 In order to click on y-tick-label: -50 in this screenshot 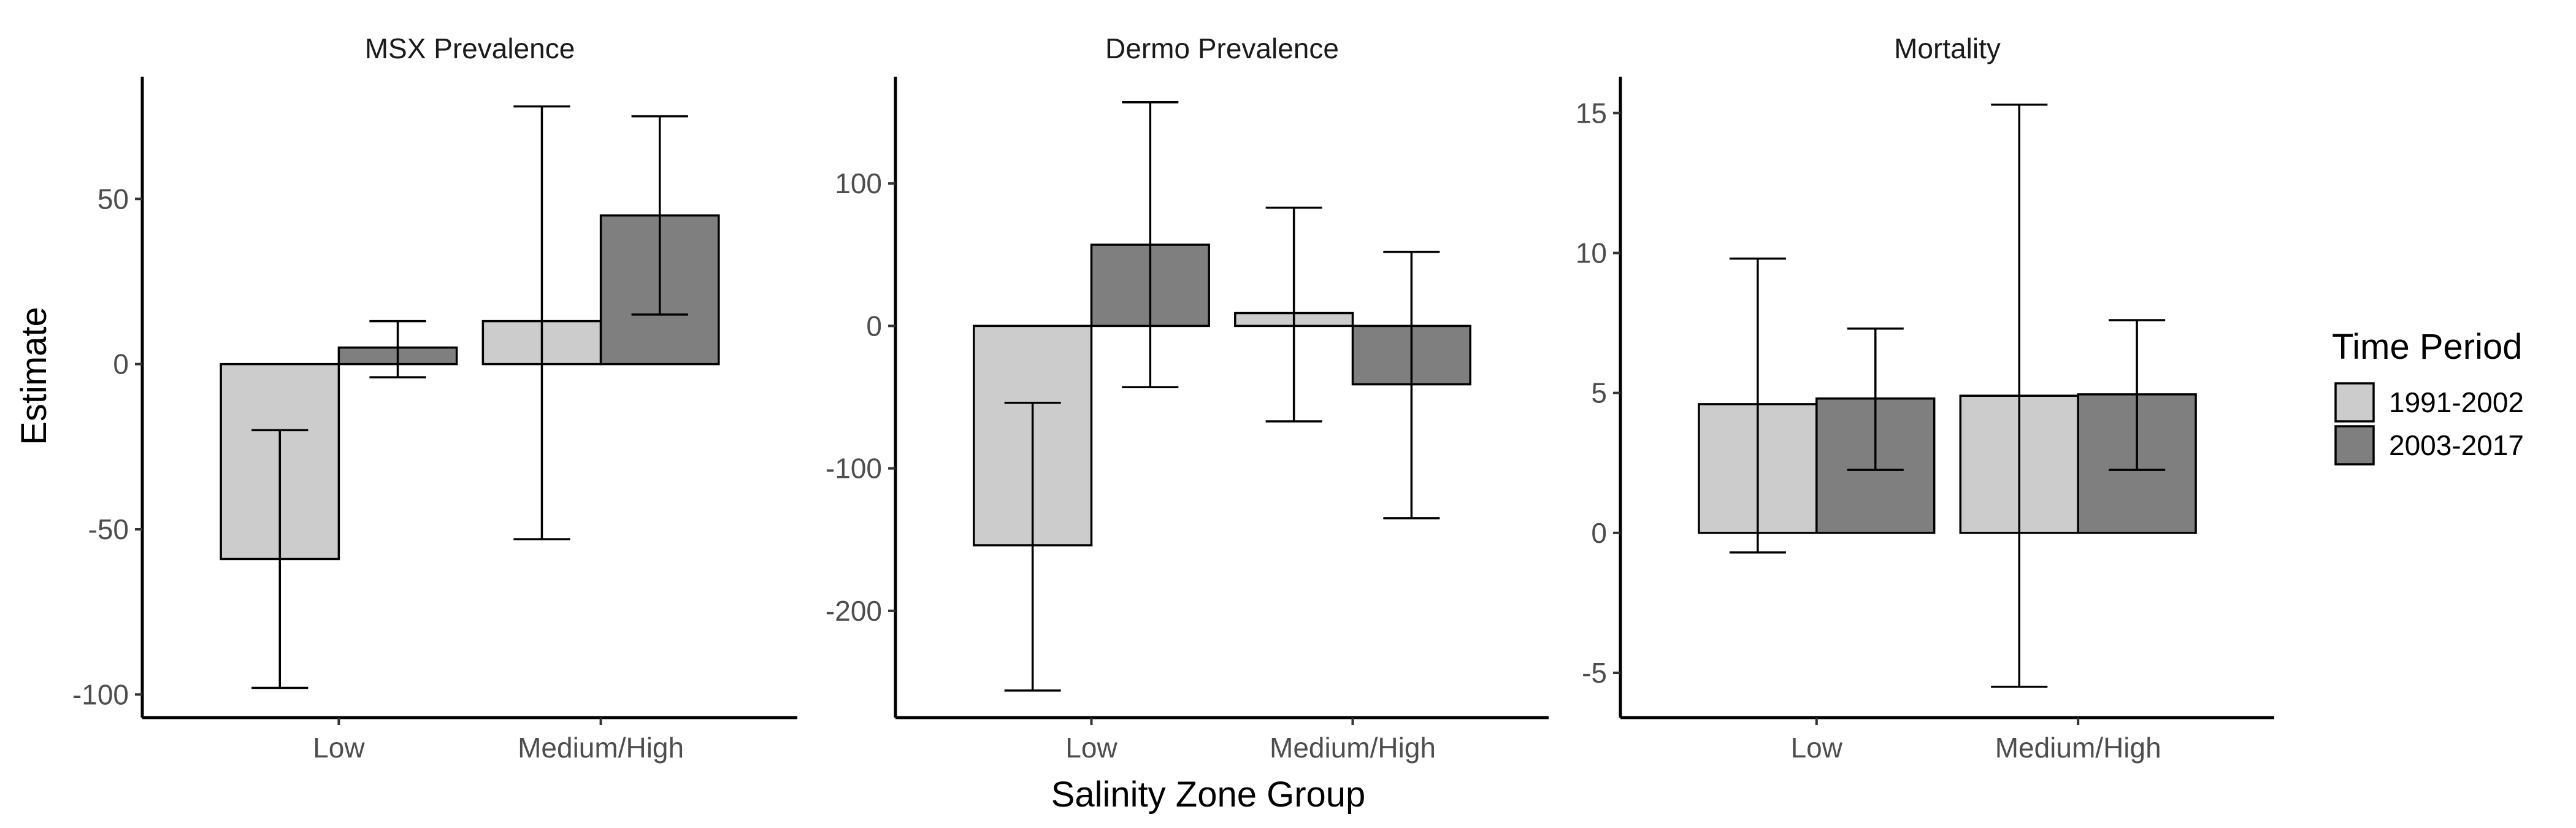, I will do `click(108, 529)`.